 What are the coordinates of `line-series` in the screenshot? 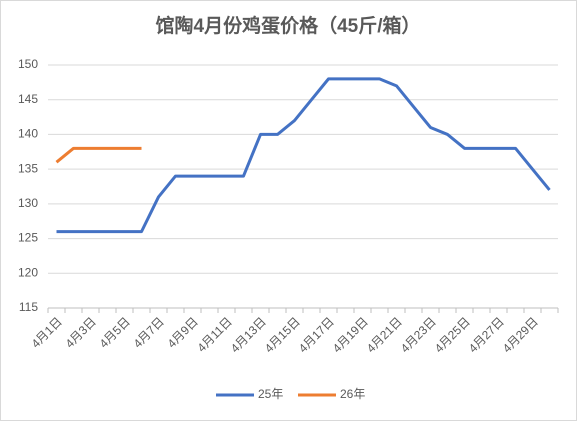 It's located at (98, 155).